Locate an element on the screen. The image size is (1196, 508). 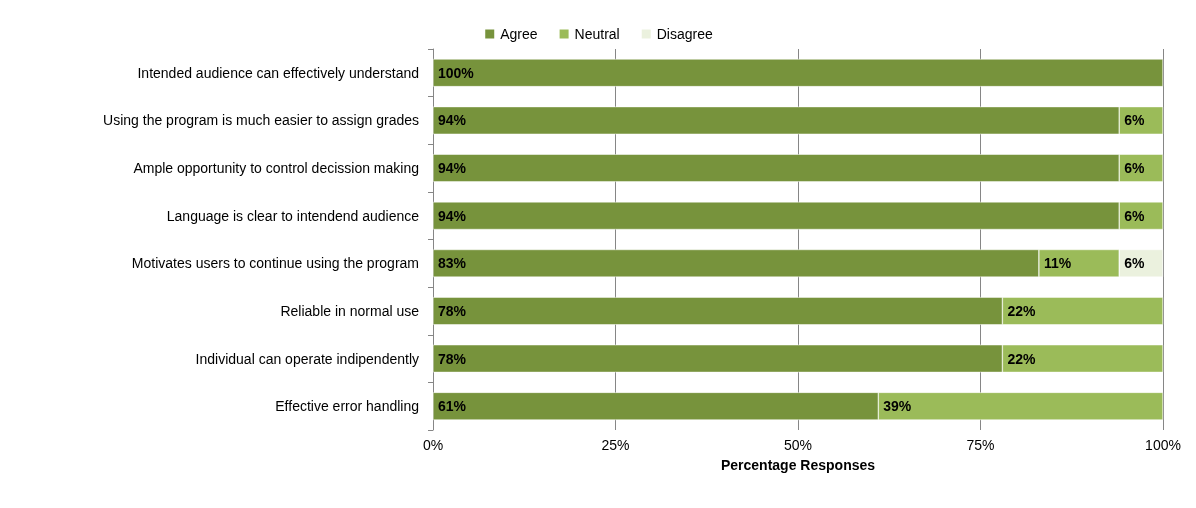
data-label: 61% is located at coordinates (452, 406).